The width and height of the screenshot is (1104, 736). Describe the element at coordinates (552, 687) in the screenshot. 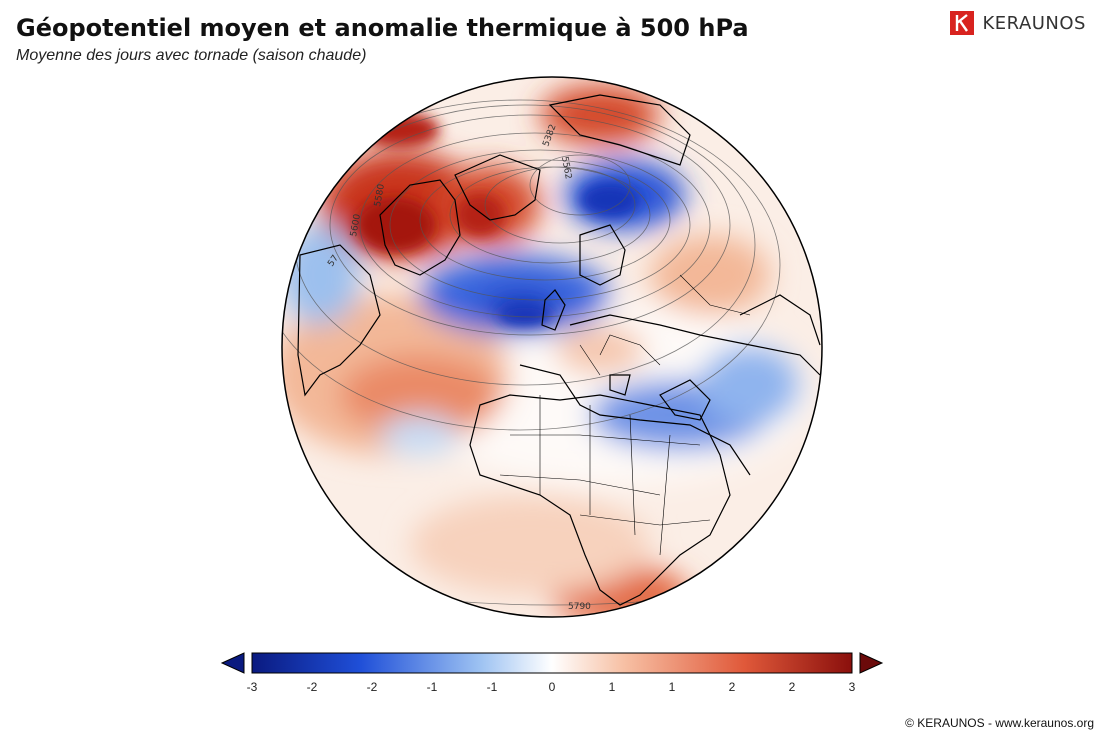

I see `colorbar-tick: 0` at that location.